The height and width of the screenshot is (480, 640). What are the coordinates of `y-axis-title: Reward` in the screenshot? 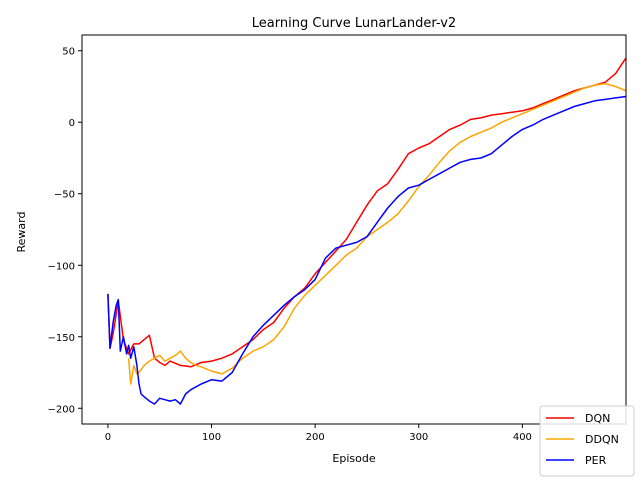 It's located at (21, 232).